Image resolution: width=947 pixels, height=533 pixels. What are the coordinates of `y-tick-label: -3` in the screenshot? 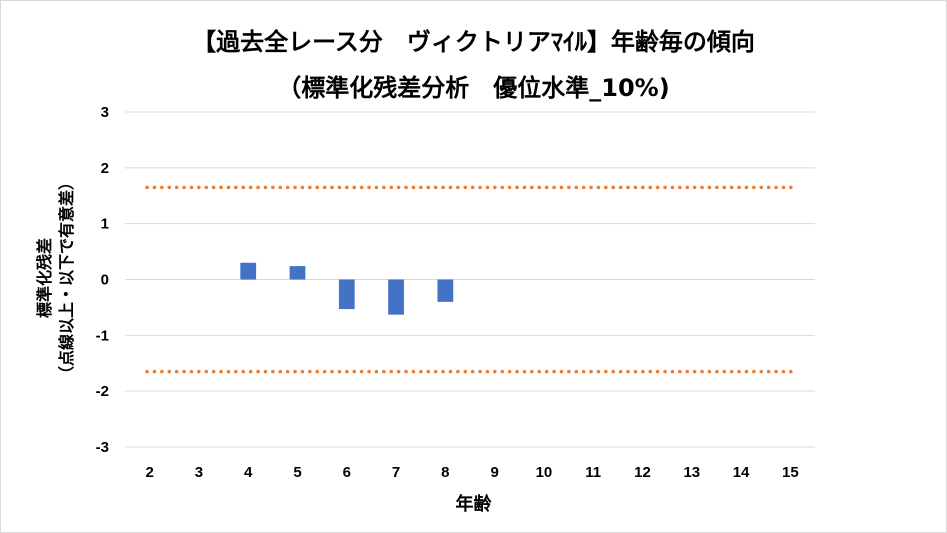 It's located at (102, 447).